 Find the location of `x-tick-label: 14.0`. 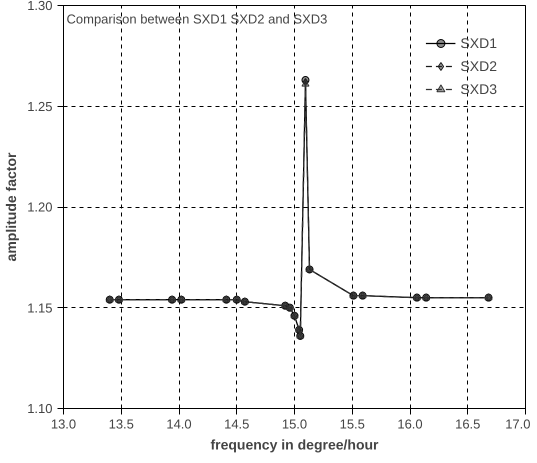

x-tick-label: 14.0 is located at coordinates (179, 424).